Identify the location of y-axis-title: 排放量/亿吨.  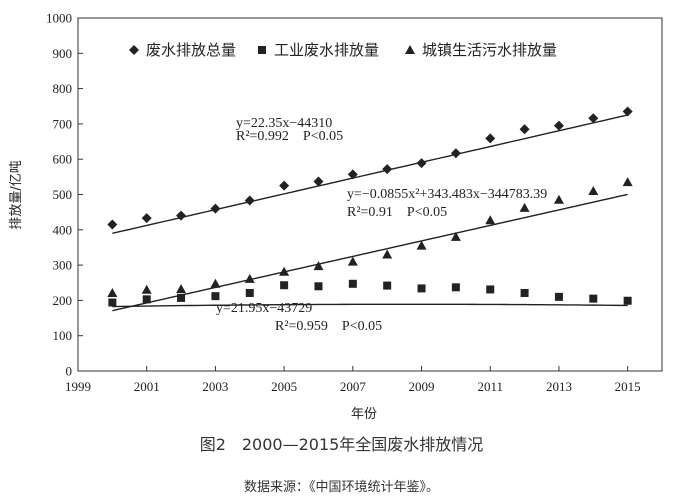
(16, 194).